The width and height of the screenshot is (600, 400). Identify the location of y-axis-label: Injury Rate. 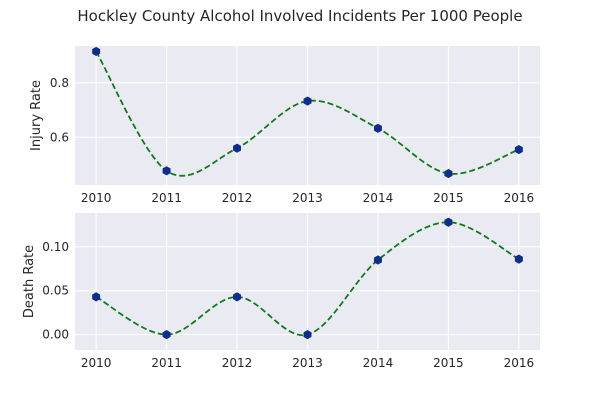
(36, 115).